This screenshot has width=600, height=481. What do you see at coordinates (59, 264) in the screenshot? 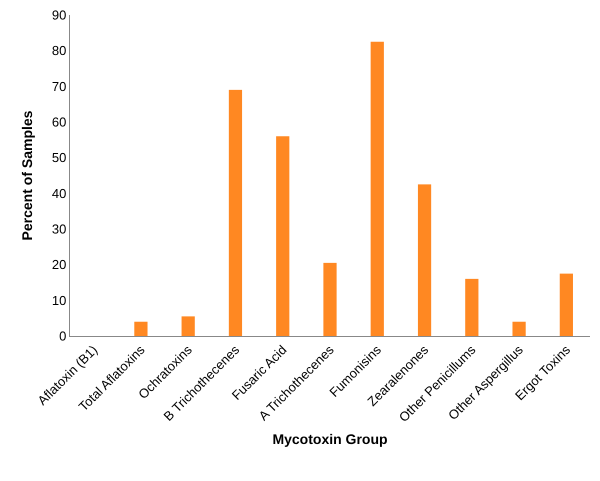
I see `y-tick-label: 20` at bounding box center [59, 264].